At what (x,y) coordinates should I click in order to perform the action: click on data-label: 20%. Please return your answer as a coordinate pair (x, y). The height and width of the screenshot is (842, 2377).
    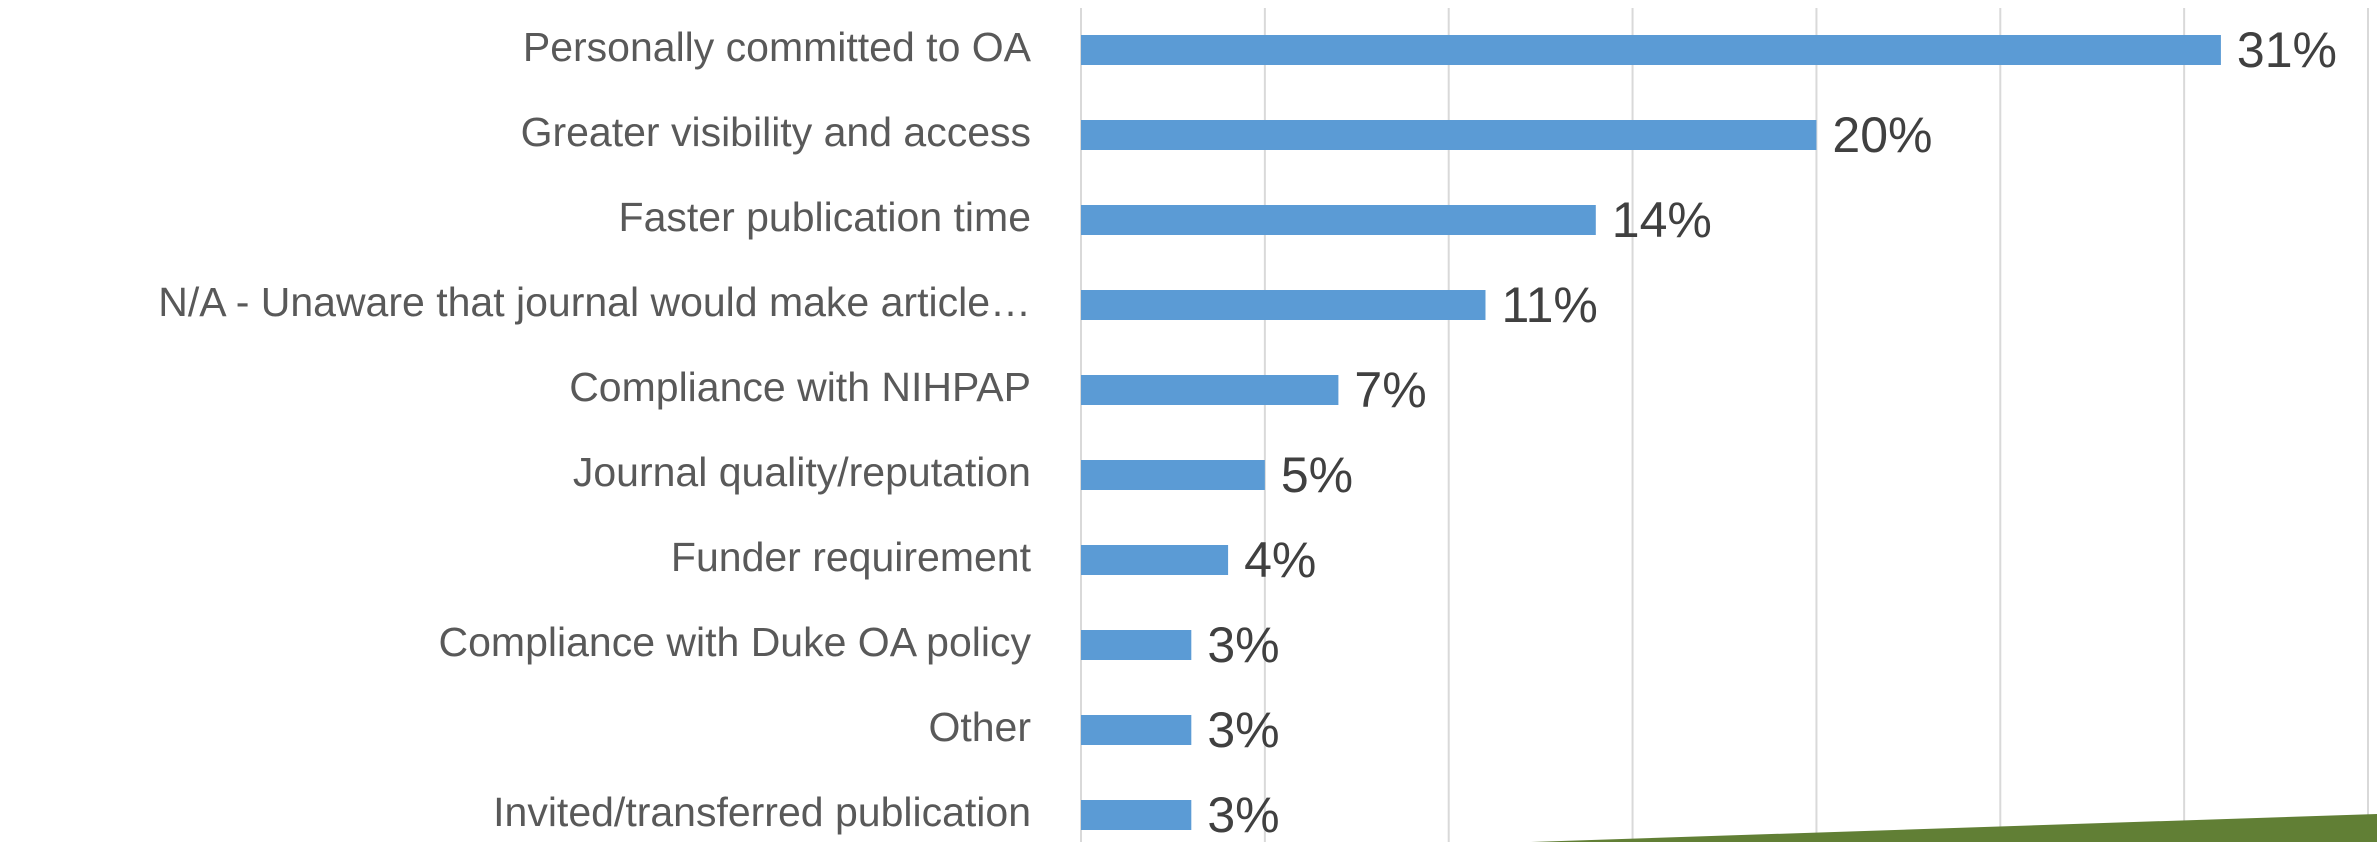
    Looking at the image, I should click on (1882, 135).